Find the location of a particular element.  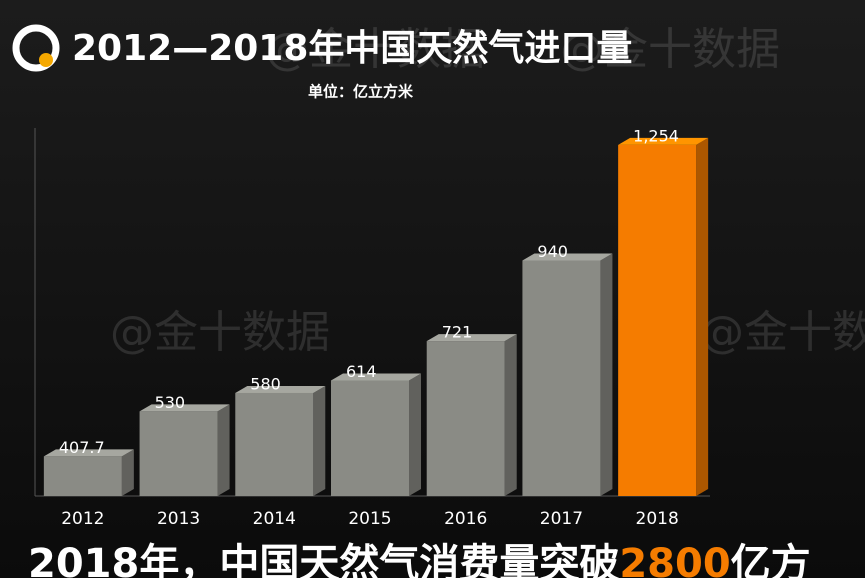

value-label: 721 is located at coordinates (457, 332).